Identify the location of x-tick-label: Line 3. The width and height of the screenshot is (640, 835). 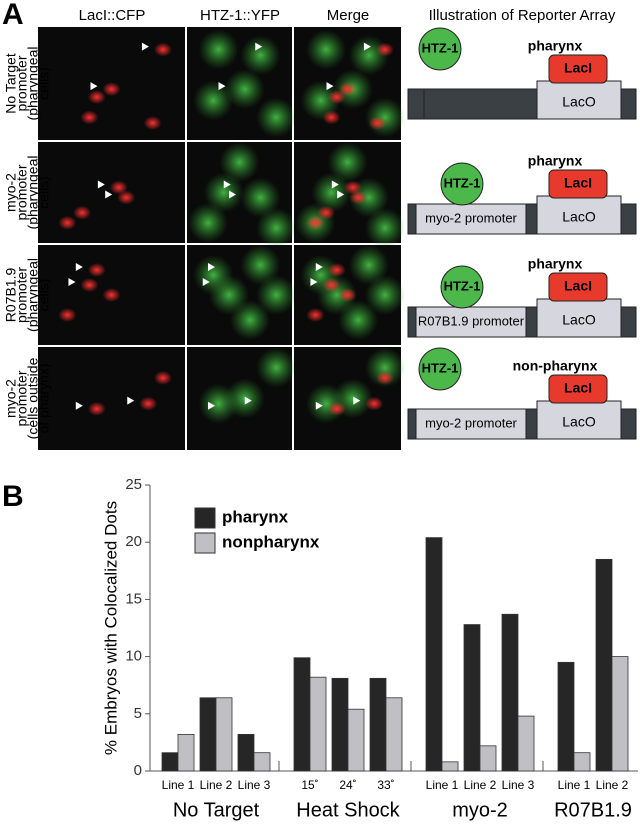
(518, 785).